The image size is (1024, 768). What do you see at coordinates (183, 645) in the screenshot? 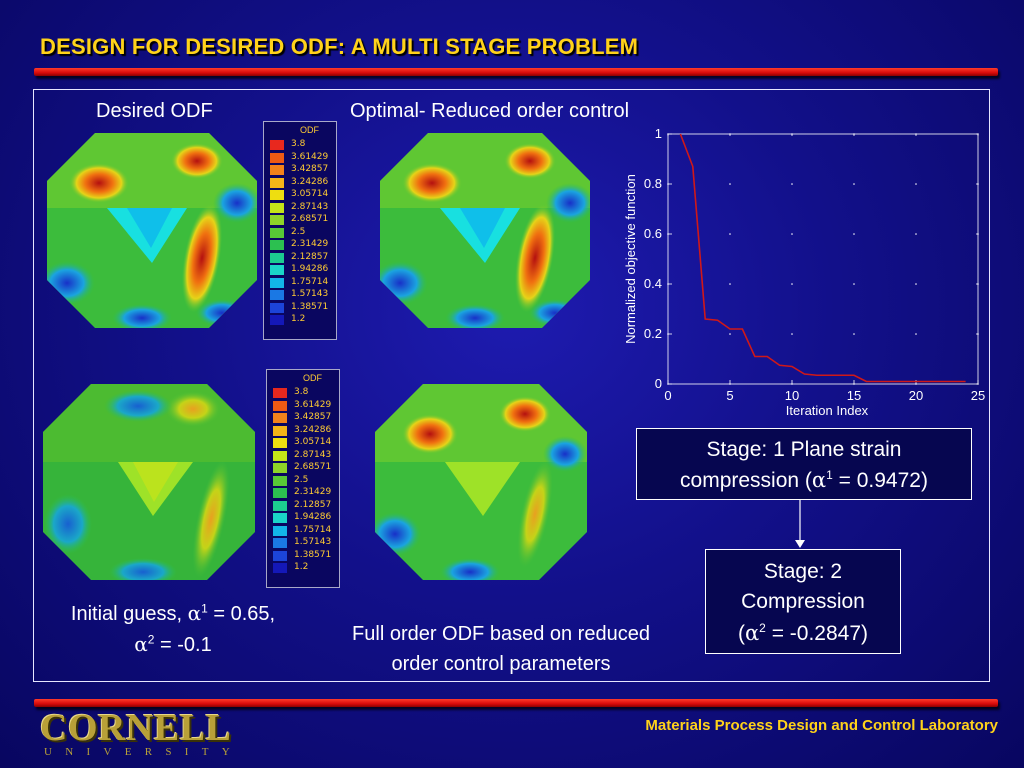
I see `alpha2-value: = -0.1` at bounding box center [183, 645].